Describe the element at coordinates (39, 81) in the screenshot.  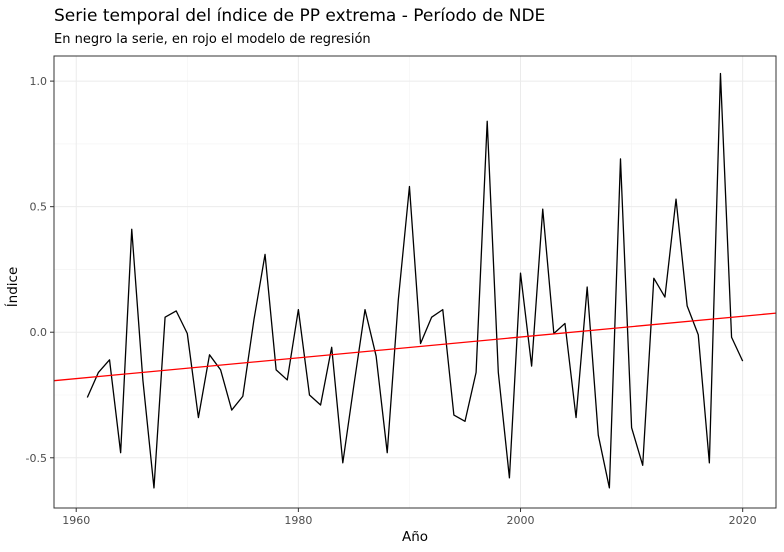
I see `y-tick-label: 1.0` at that location.